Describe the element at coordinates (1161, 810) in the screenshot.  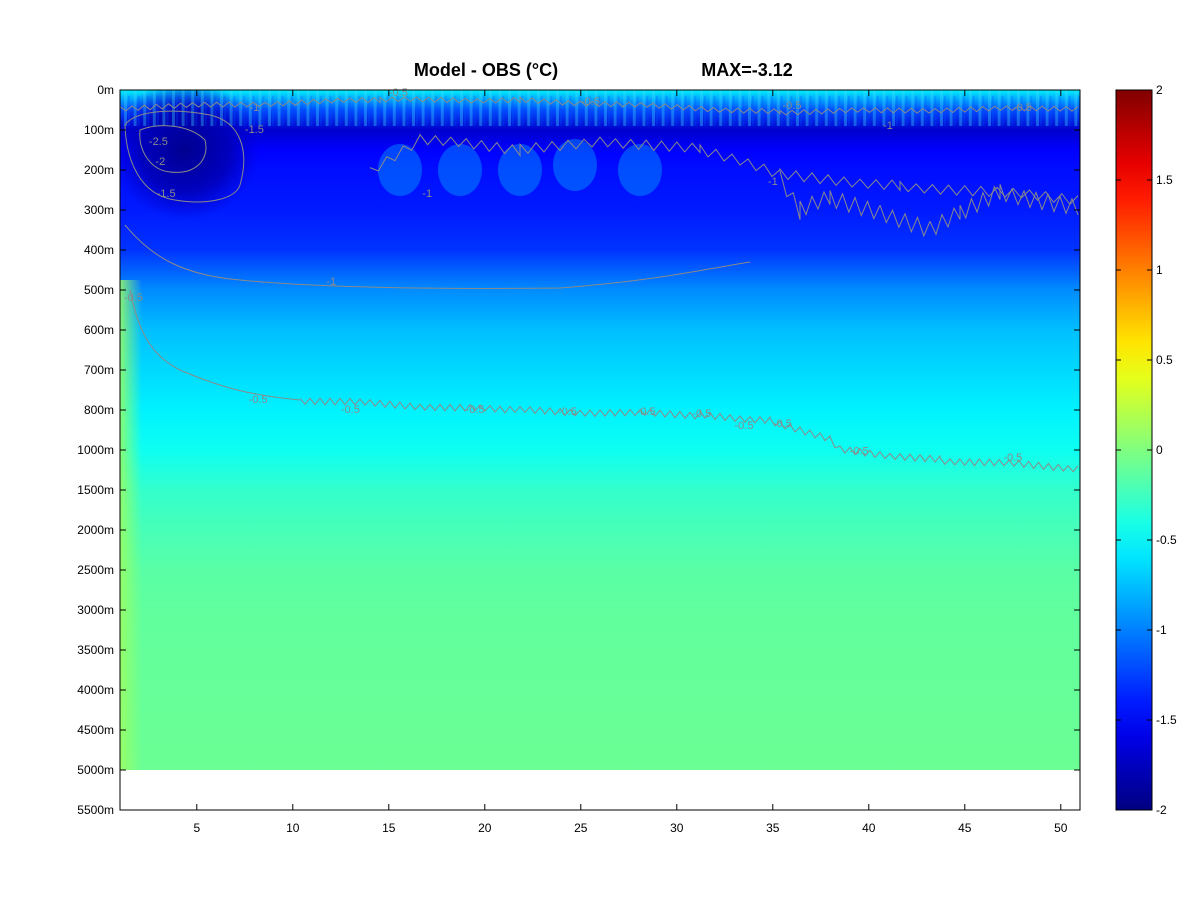
I see `colorbar-tick-label: -2` at that location.